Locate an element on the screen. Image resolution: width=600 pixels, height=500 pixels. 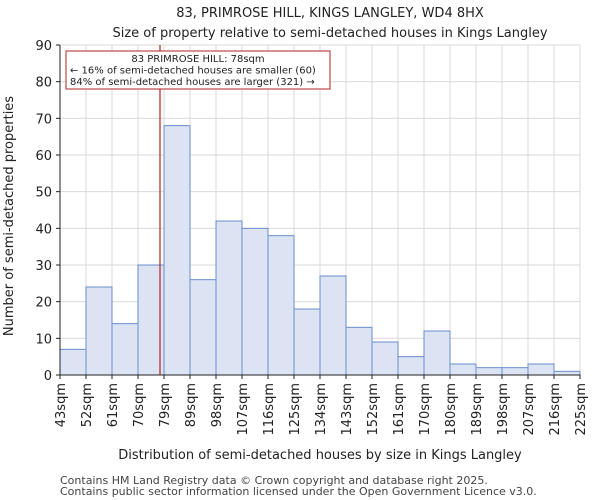
y-tick-label: 80 is located at coordinates (43, 83).